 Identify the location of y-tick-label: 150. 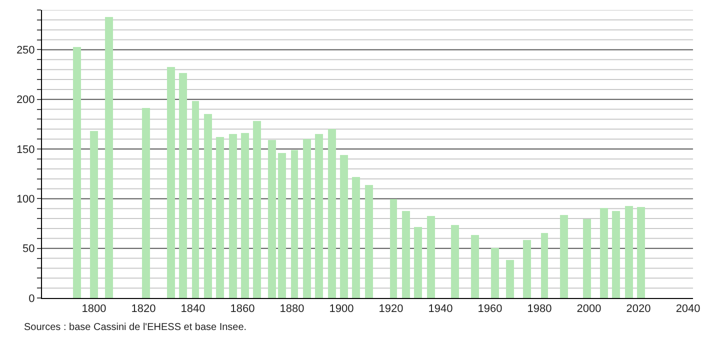
(25, 150).